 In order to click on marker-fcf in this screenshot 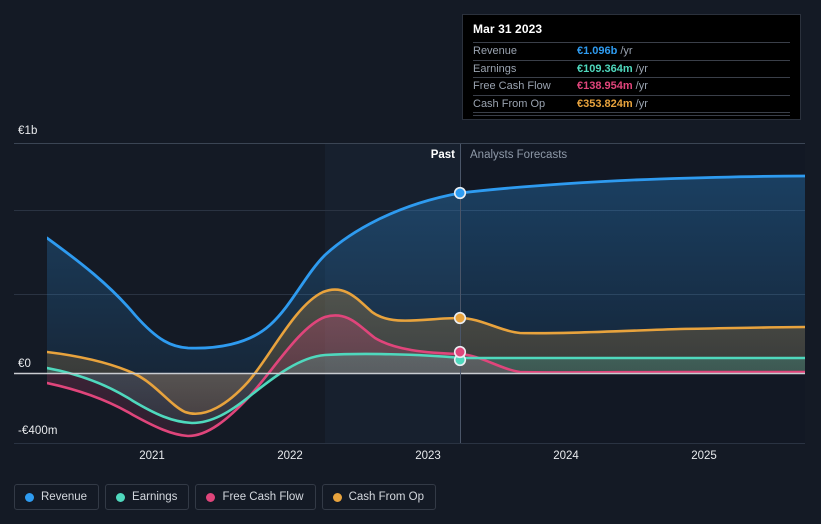, I will do `click(460, 352)`.